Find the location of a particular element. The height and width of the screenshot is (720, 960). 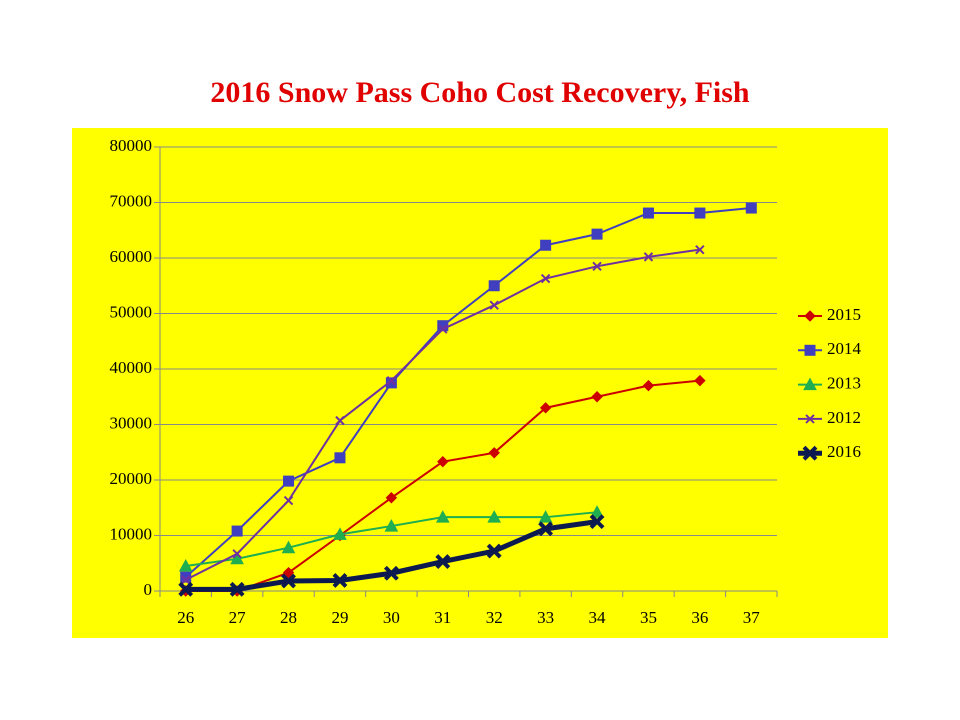

y-tick-label: 20000 is located at coordinates (131, 478).